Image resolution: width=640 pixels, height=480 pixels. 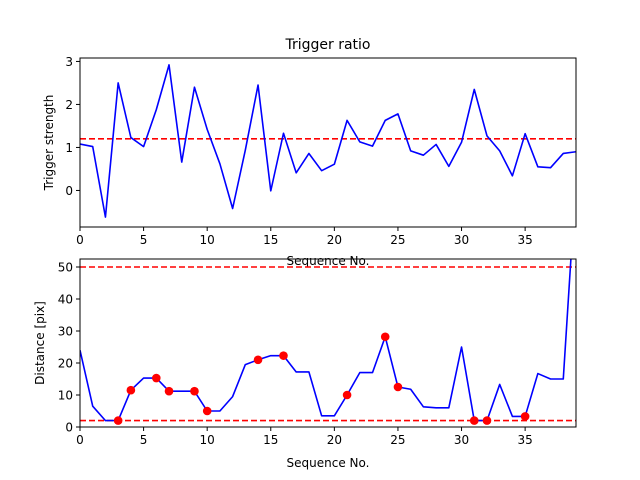 What do you see at coordinates (65, 364) in the screenshot?
I see `y-tick-label: 20` at bounding box center [65, 364].